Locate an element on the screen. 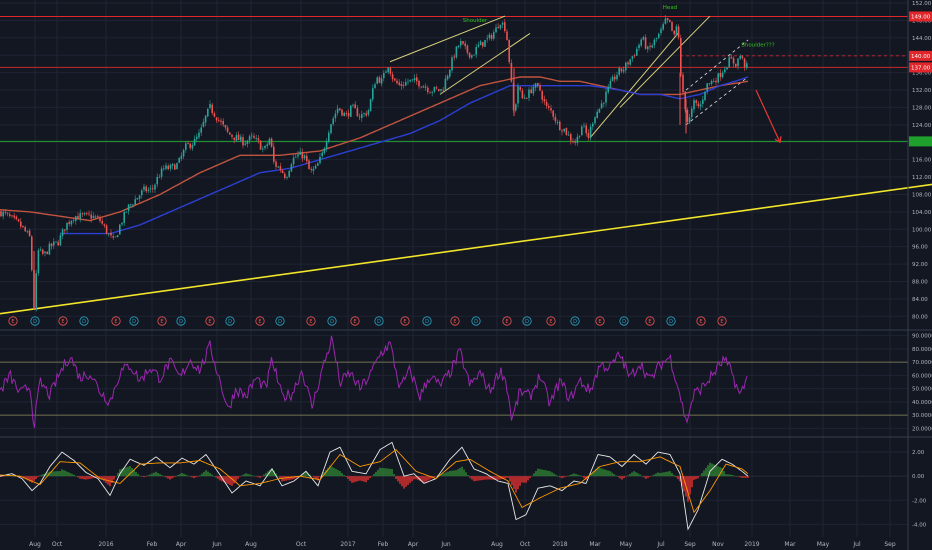  pattern-annotation: Head is located at coordinates (670, 8).